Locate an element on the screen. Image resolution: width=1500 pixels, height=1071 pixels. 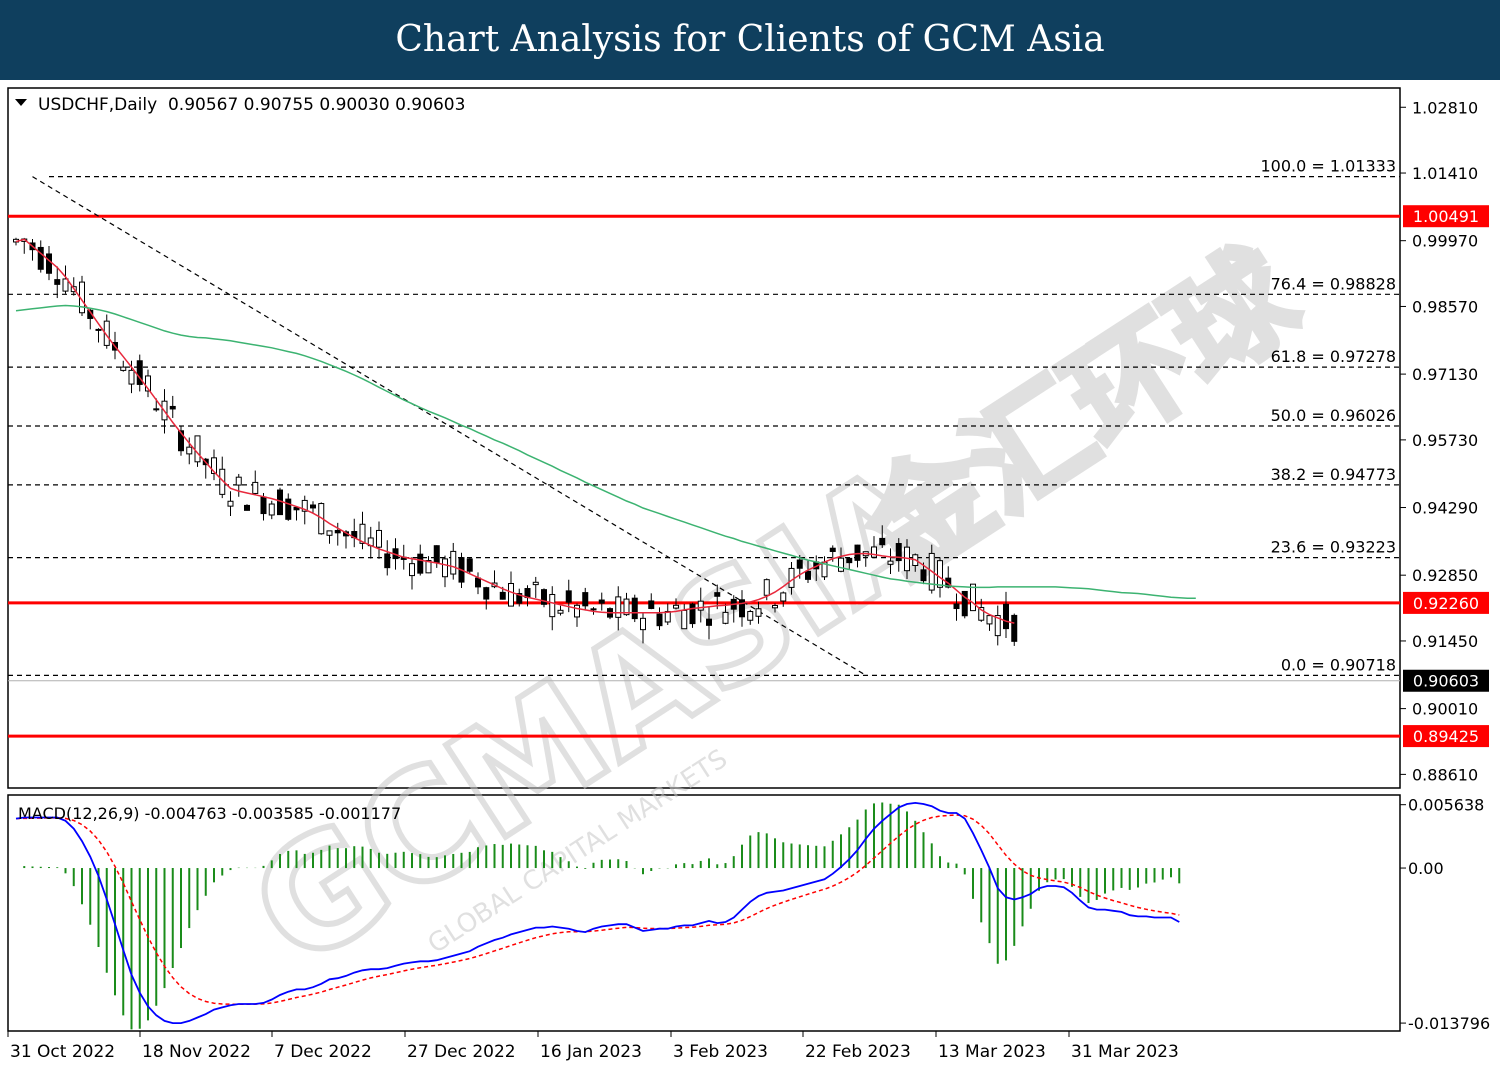
time-tick-label: 7 Dec 2022 is located at coordinates (323, 1052).